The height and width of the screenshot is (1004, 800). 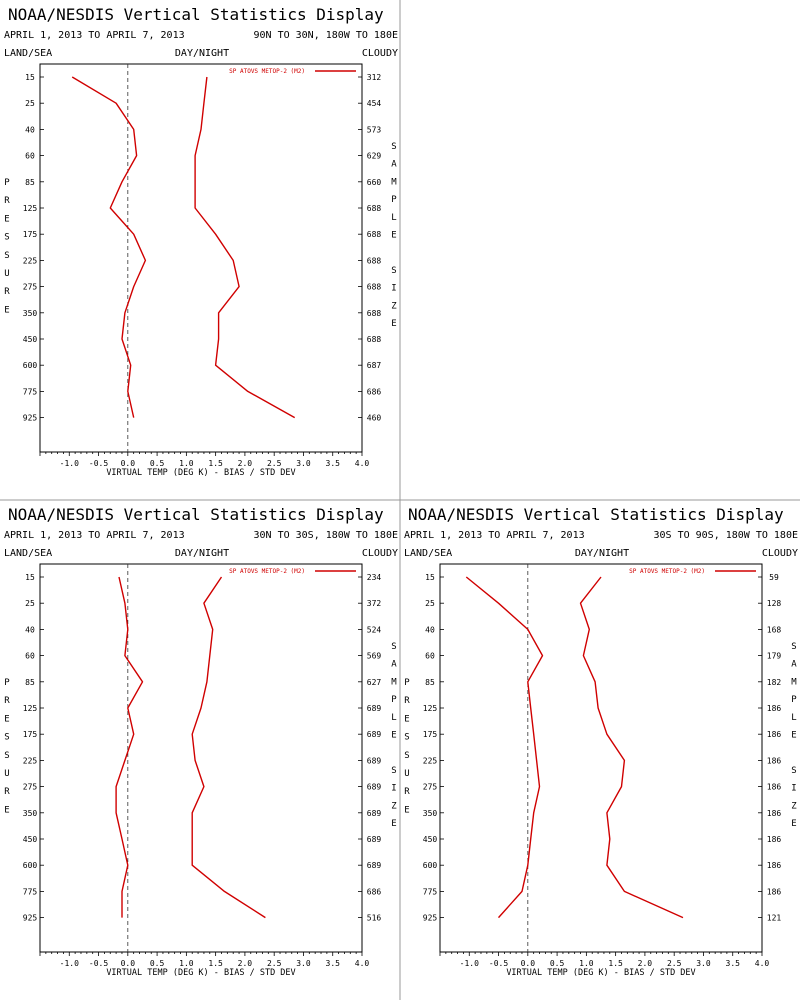 I want to click on sample-size-label: 182, so click(x=774, y=682).